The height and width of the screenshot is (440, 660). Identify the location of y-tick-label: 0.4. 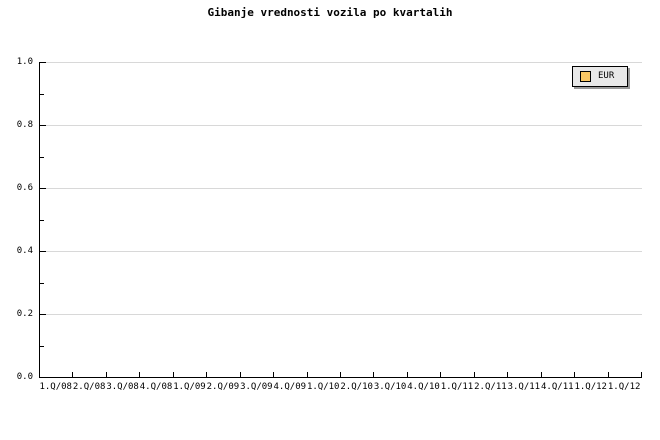
(24, 251).